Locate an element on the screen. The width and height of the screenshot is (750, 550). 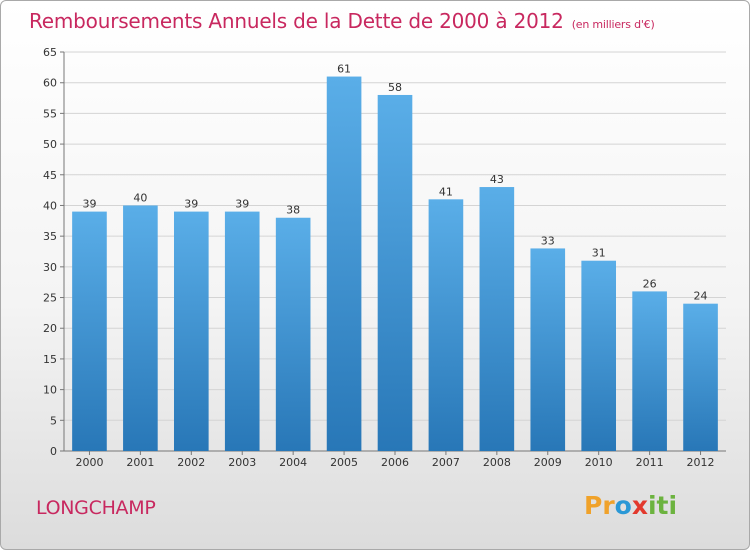
x-tick-label: 2010 is located at coordinates (599, 462).